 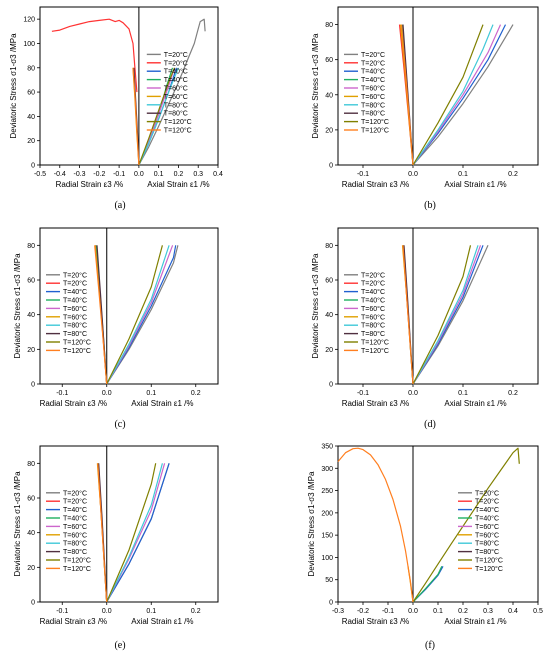 I want to click on y-tick-label: 300, so click(x=327, y=469).